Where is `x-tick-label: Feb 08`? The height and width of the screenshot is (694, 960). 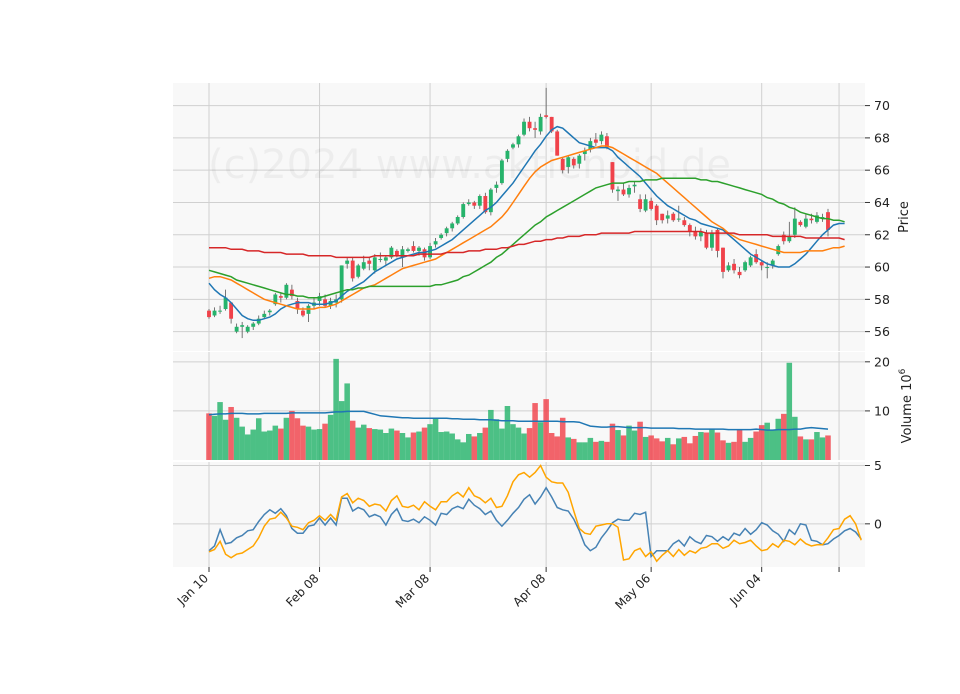 x-tick-label: Feb 08 is located at coordinates (302, 590).